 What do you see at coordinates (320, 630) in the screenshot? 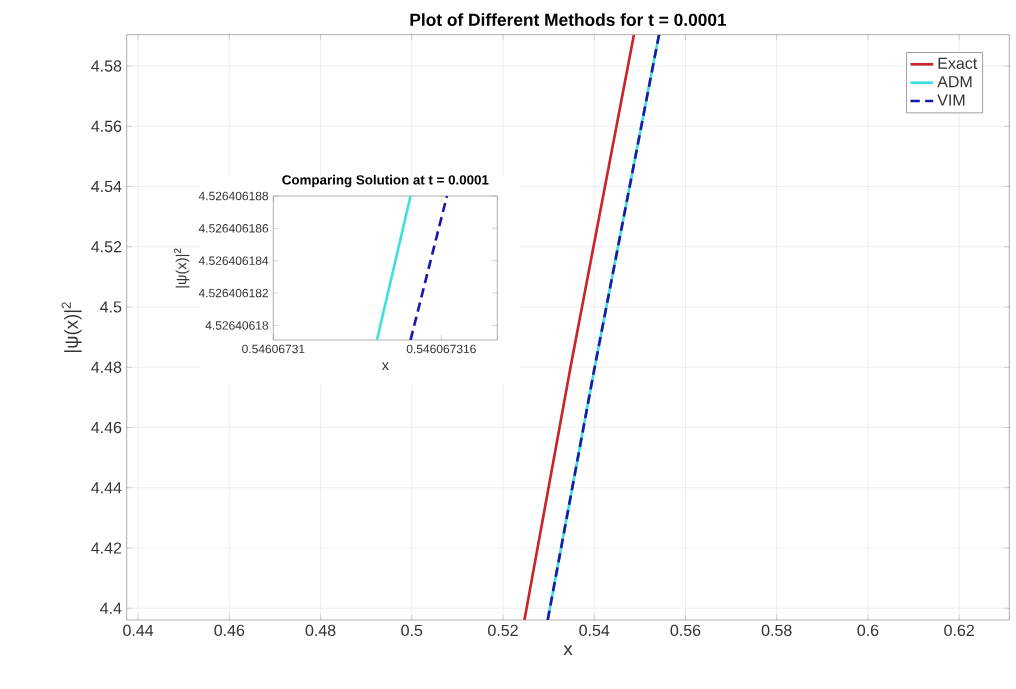
I see `x-tick-label: 0.48` at bounding box center [320, 630].